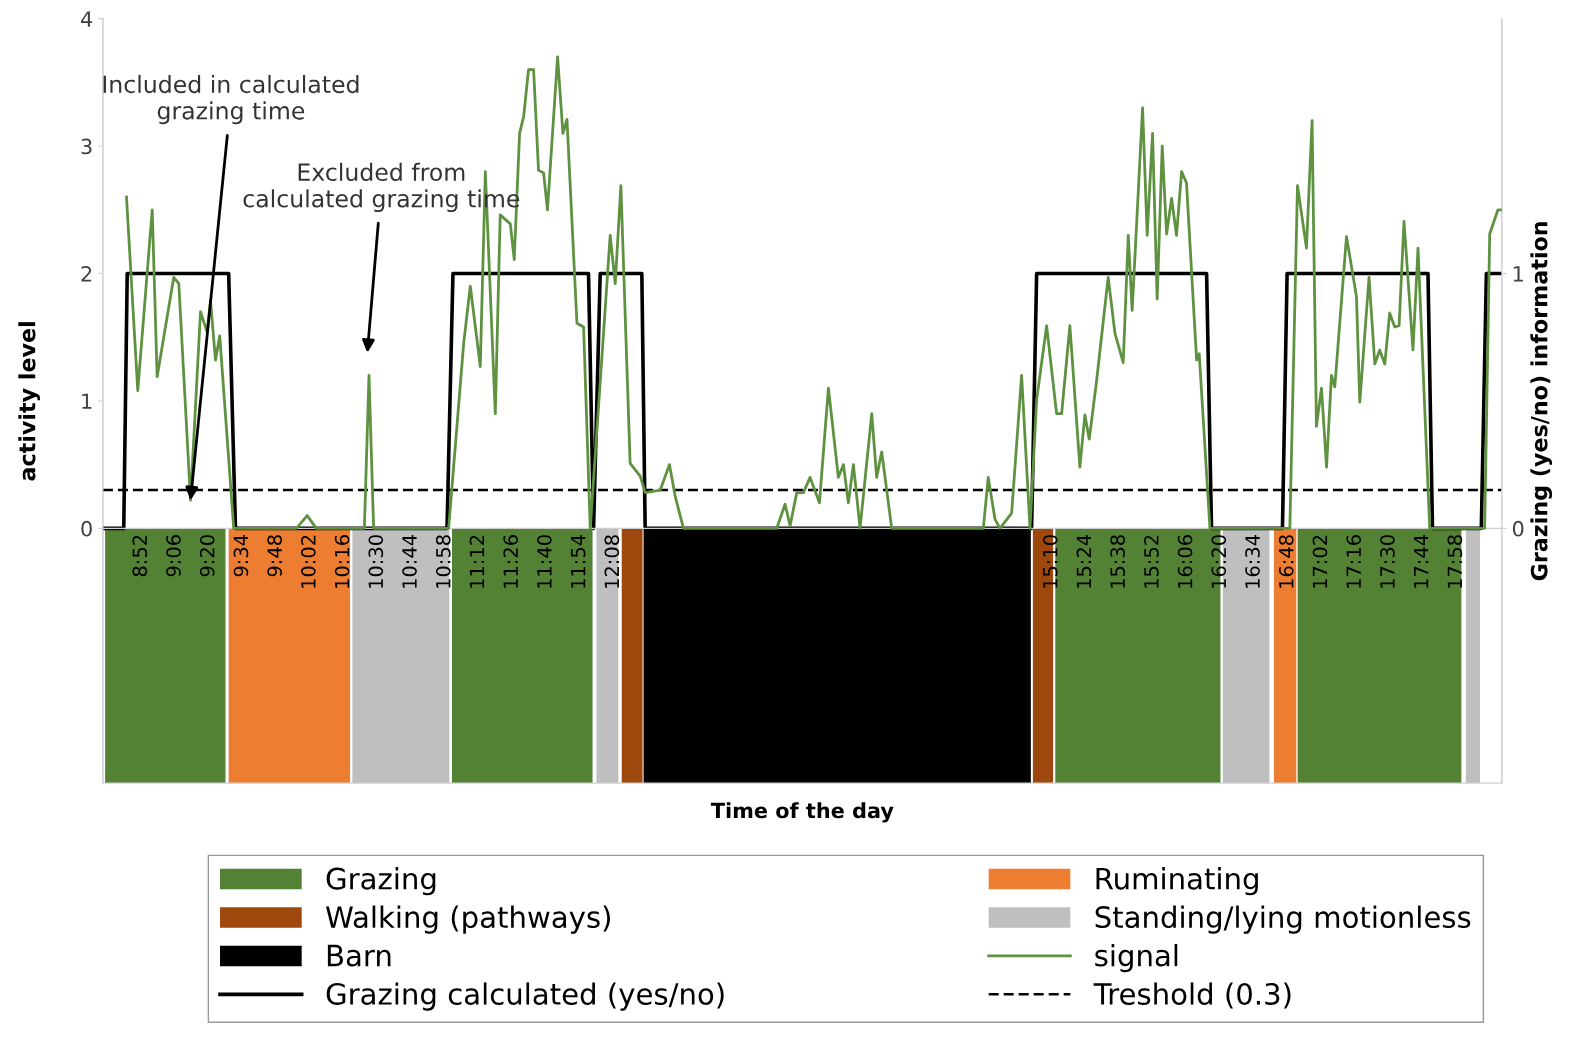 This screenshot has width=1596, height=1040. What do you see at coordinates (86, 273) in the screenshot?
I see `y-tick-label: 2` at bounding box center [86, 273].